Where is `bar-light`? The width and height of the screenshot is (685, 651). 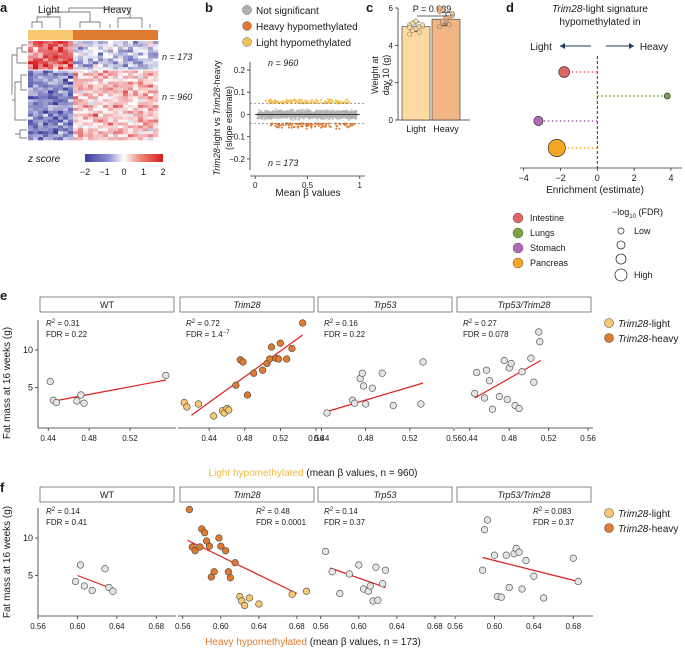
bar-light is located at coordinates (416, 73).